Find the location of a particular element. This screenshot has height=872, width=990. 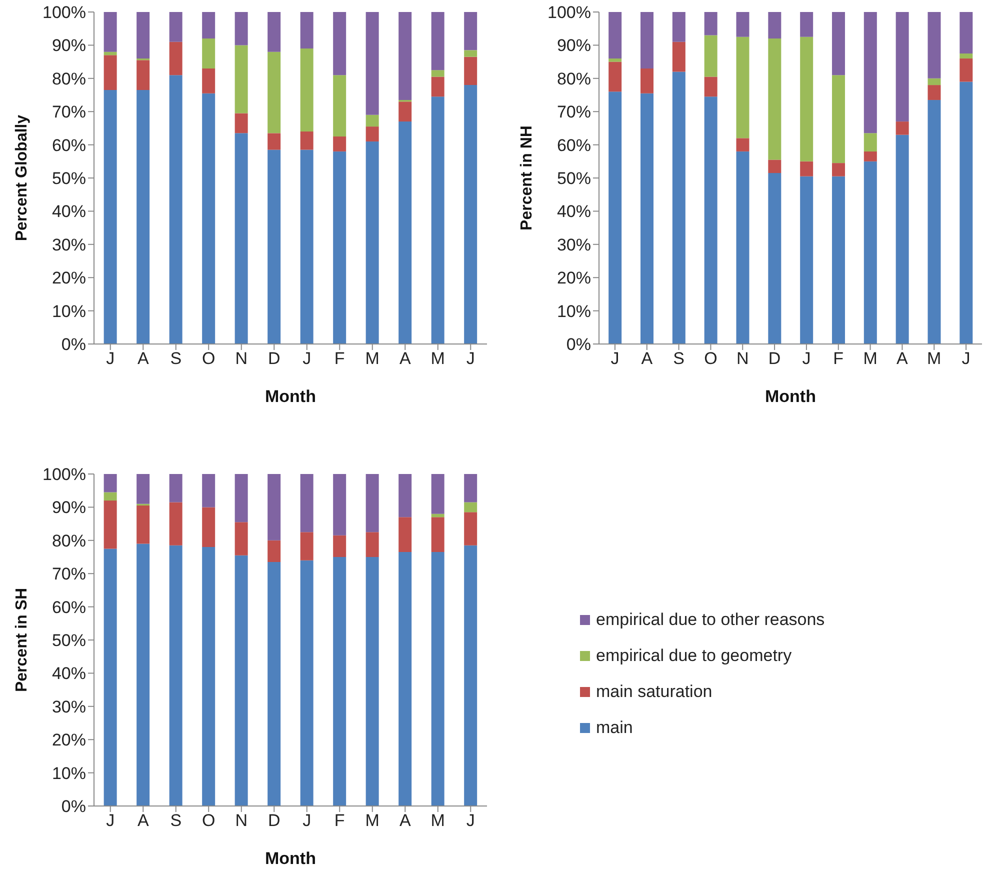

legend-label: main is located at coordinates (614, 728).